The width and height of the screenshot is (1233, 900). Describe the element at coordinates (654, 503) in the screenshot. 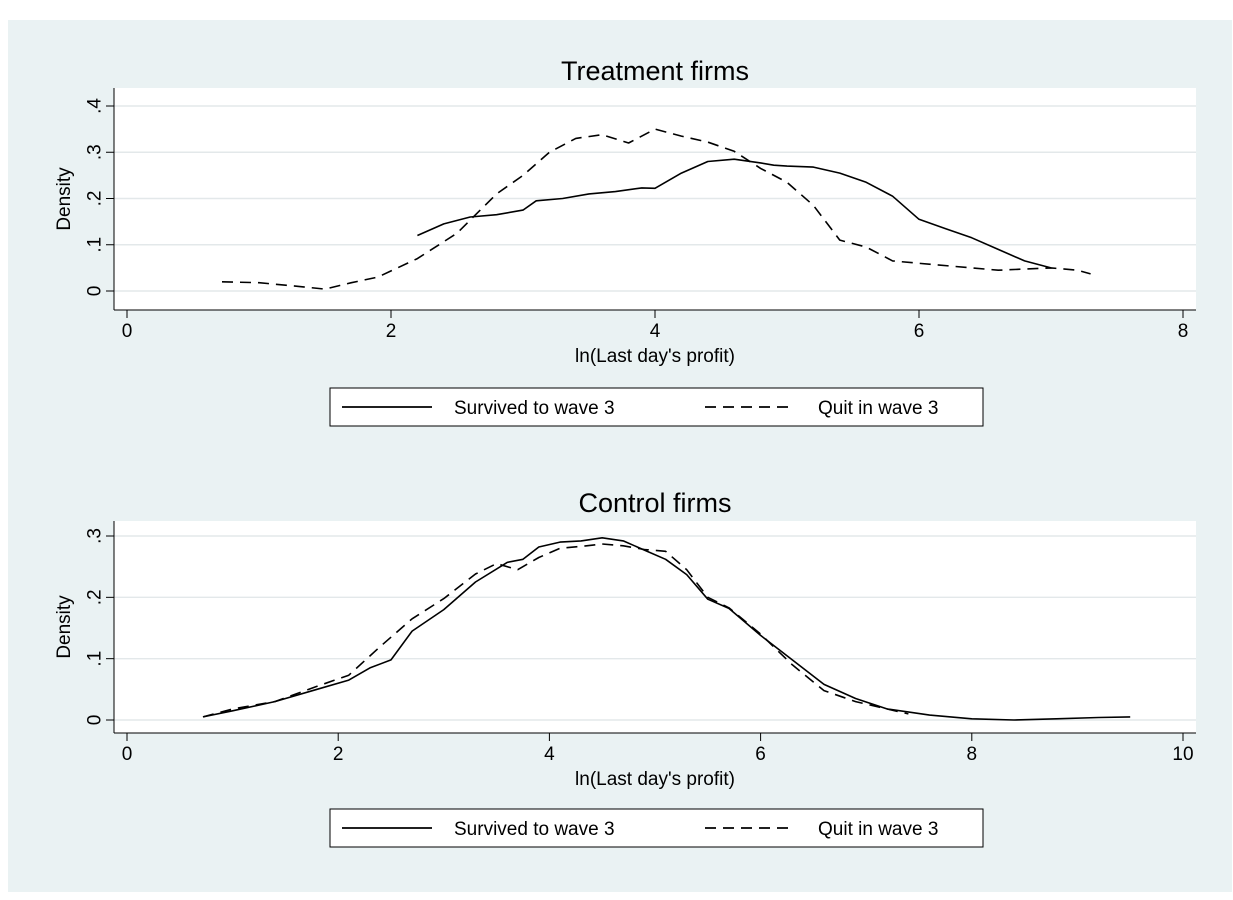

I see `chart-title-control: Control firms` at that location.